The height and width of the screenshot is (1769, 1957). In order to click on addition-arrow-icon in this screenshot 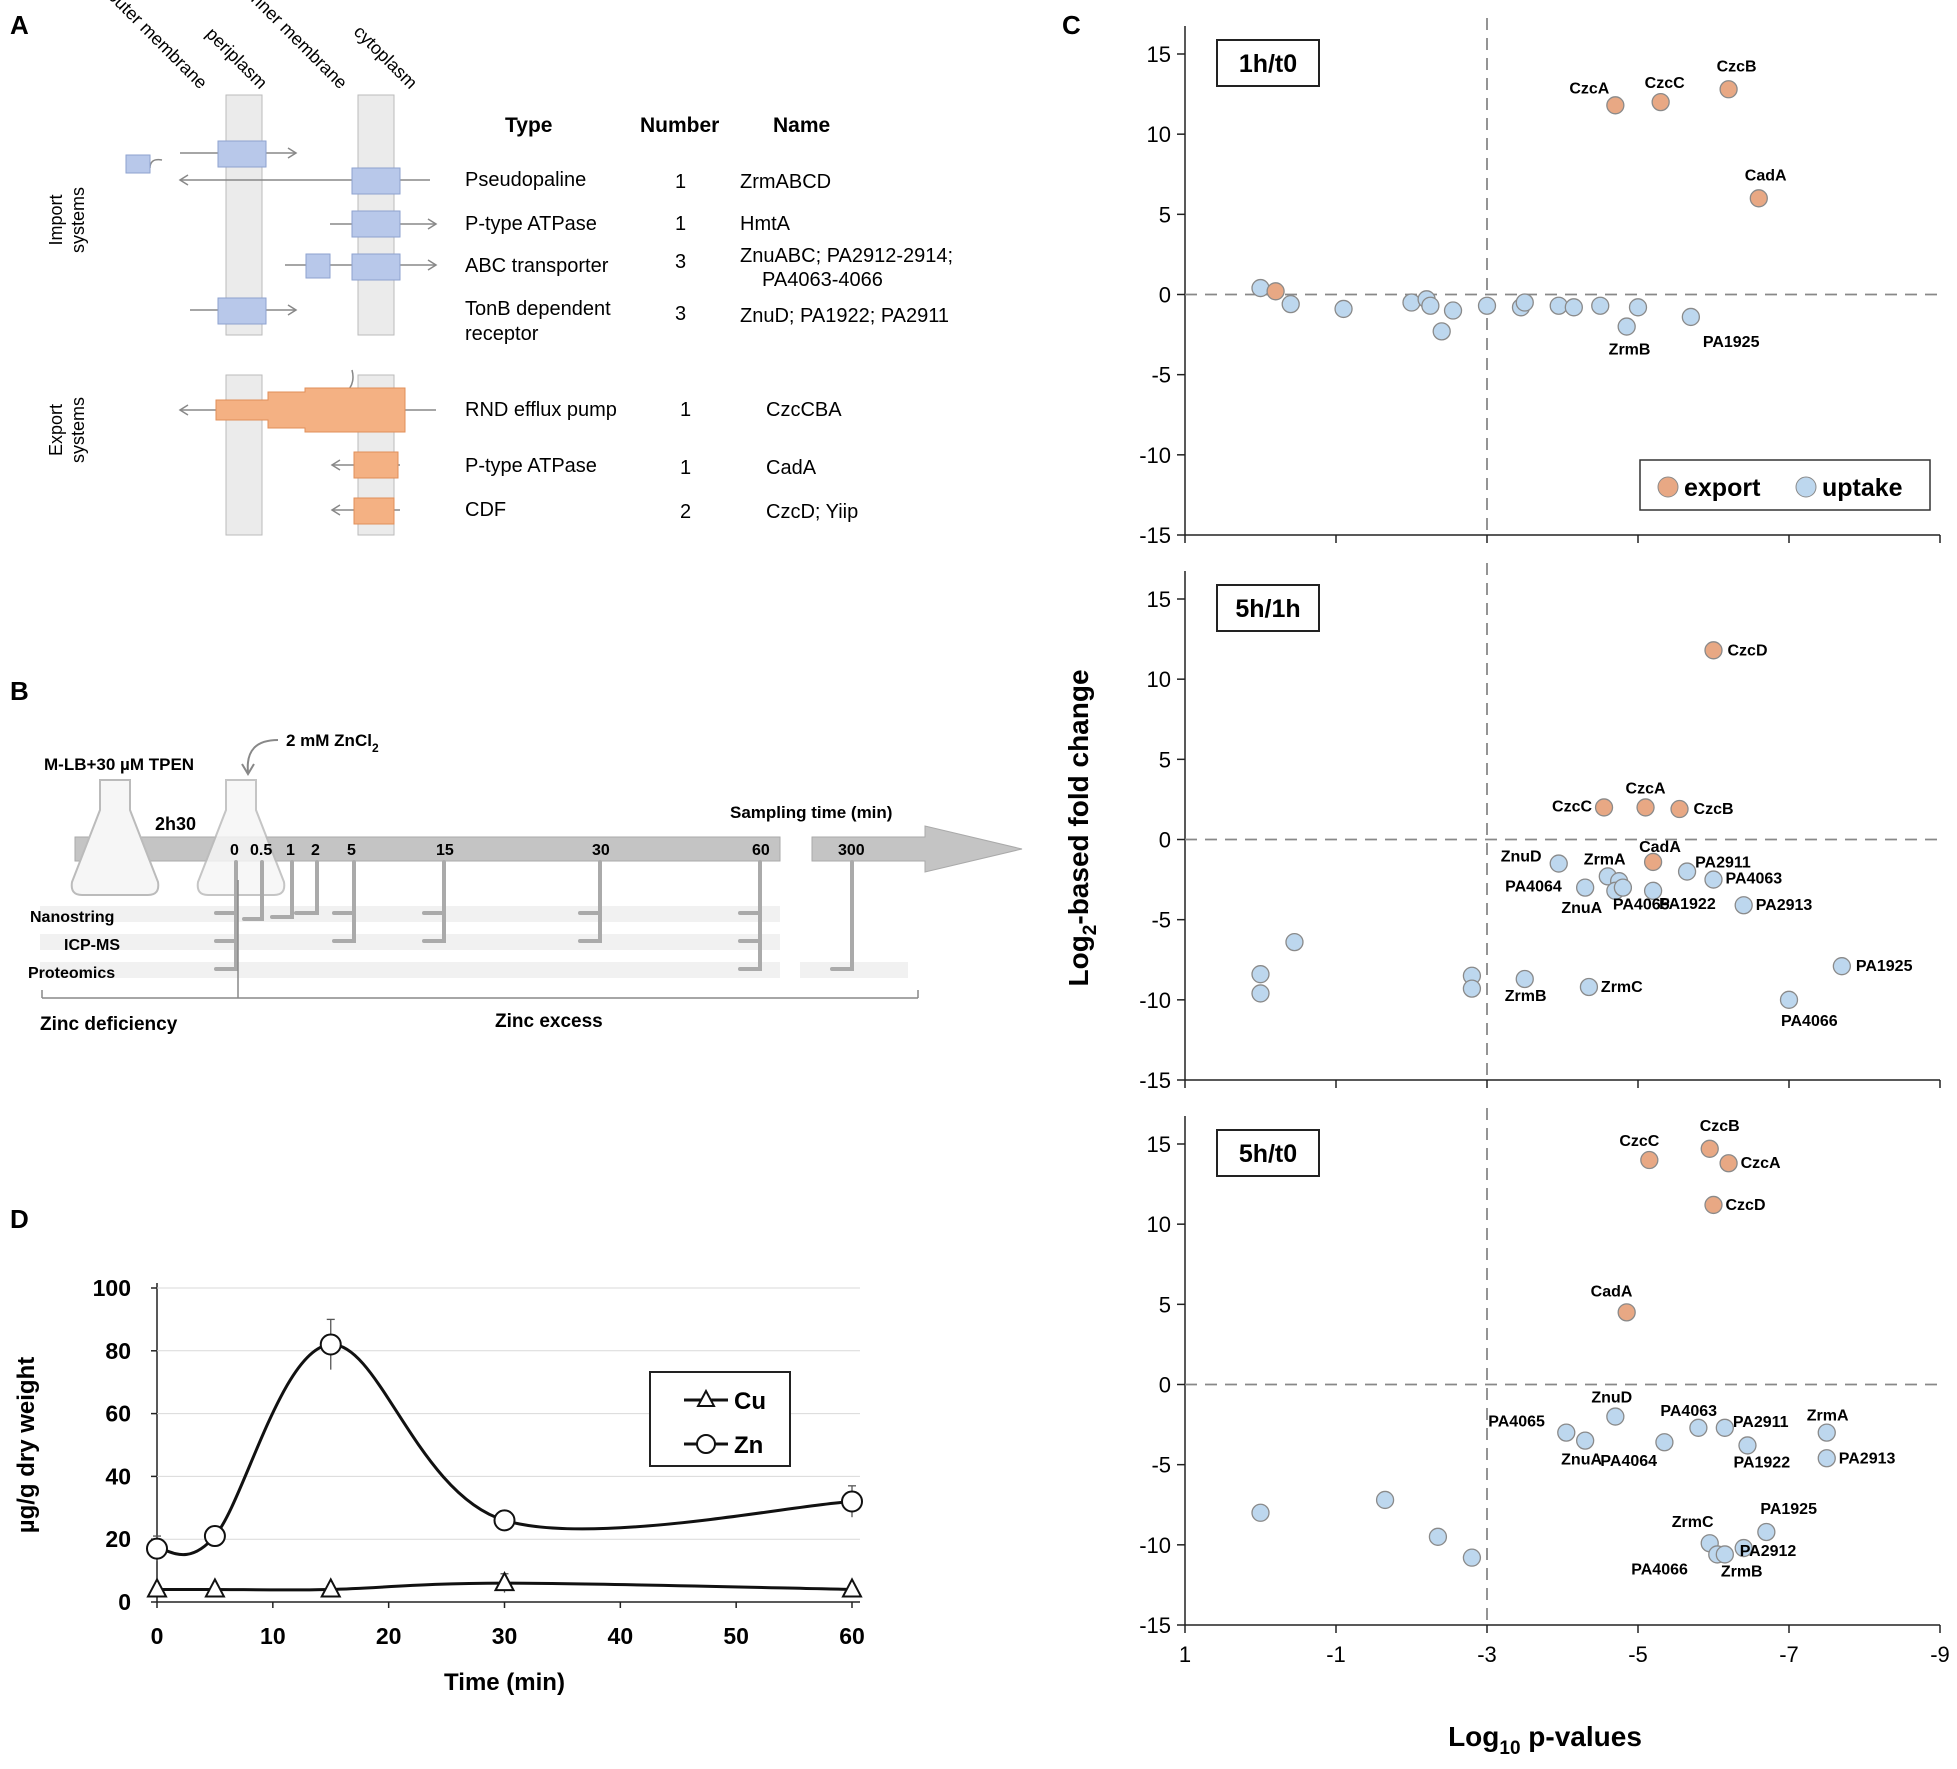, I will do `click(262, 756)`.